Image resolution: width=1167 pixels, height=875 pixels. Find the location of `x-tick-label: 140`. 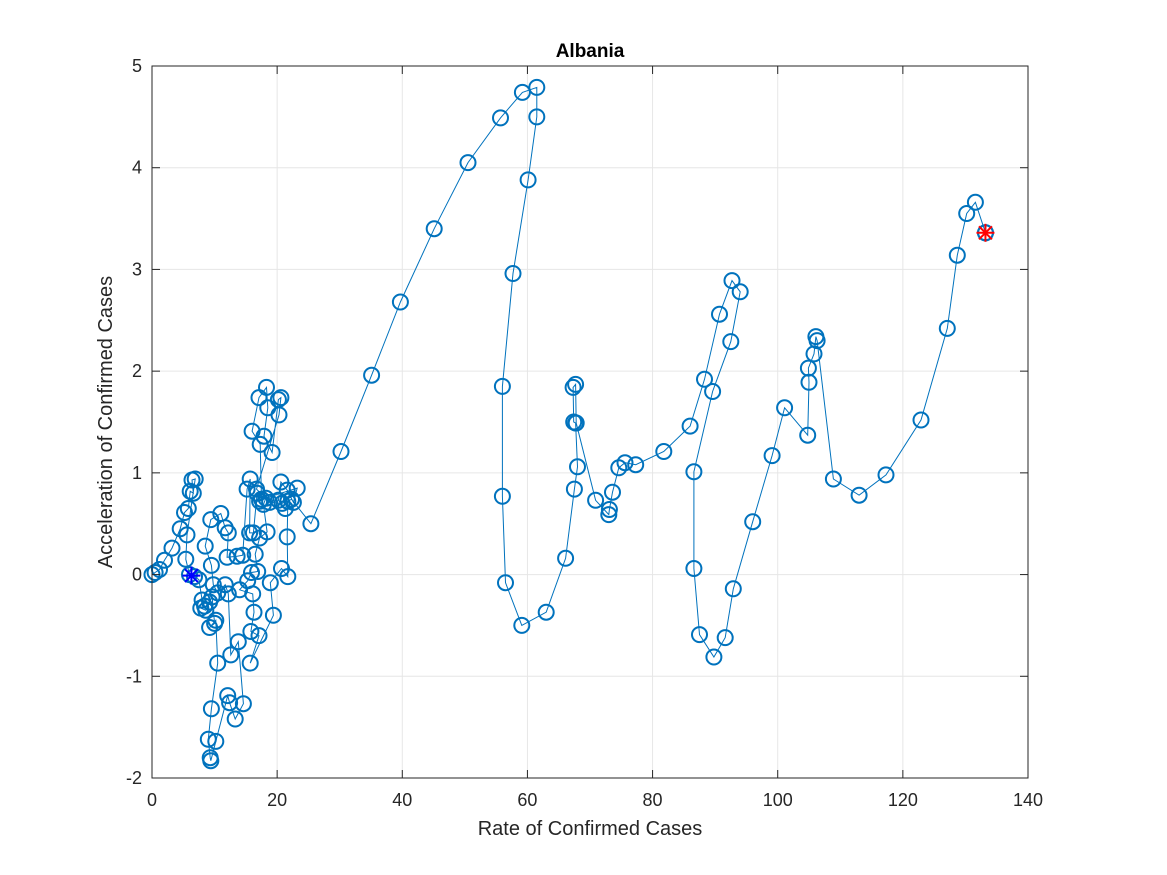

x-tick-label: 140 is located at coordinates (1028, 800).